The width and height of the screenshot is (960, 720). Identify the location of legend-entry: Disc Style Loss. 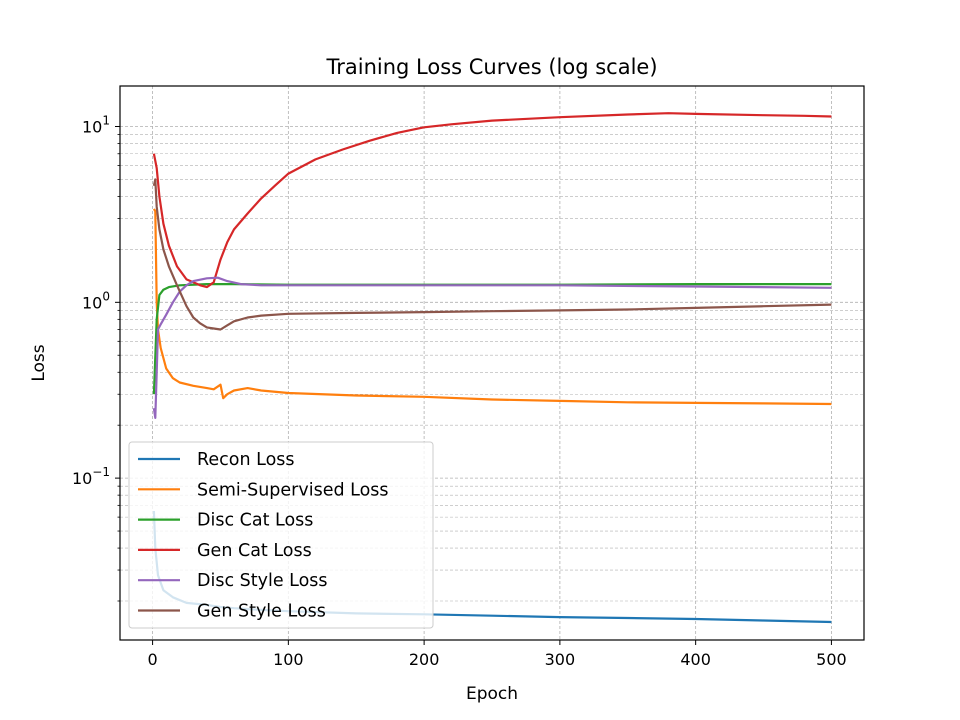
(262, 581).